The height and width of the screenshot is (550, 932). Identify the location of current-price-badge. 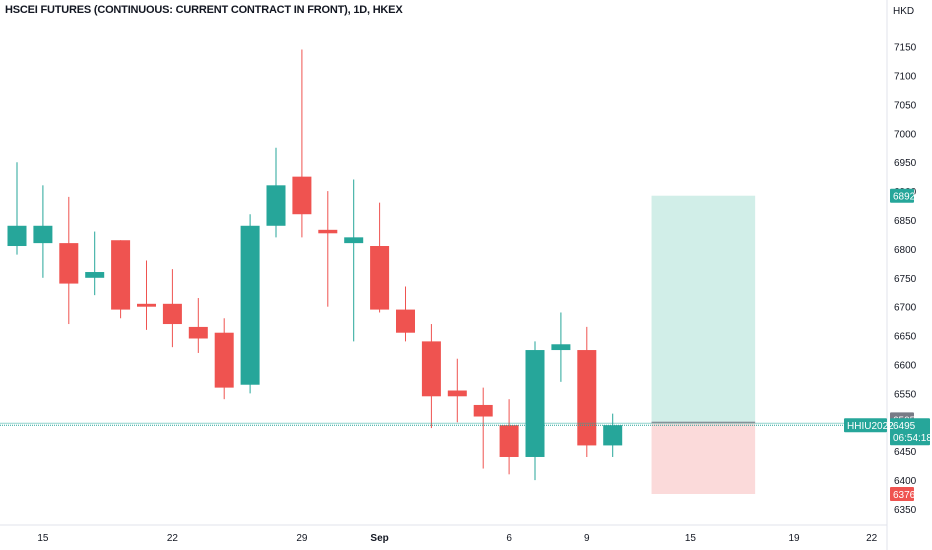
(910, 432).